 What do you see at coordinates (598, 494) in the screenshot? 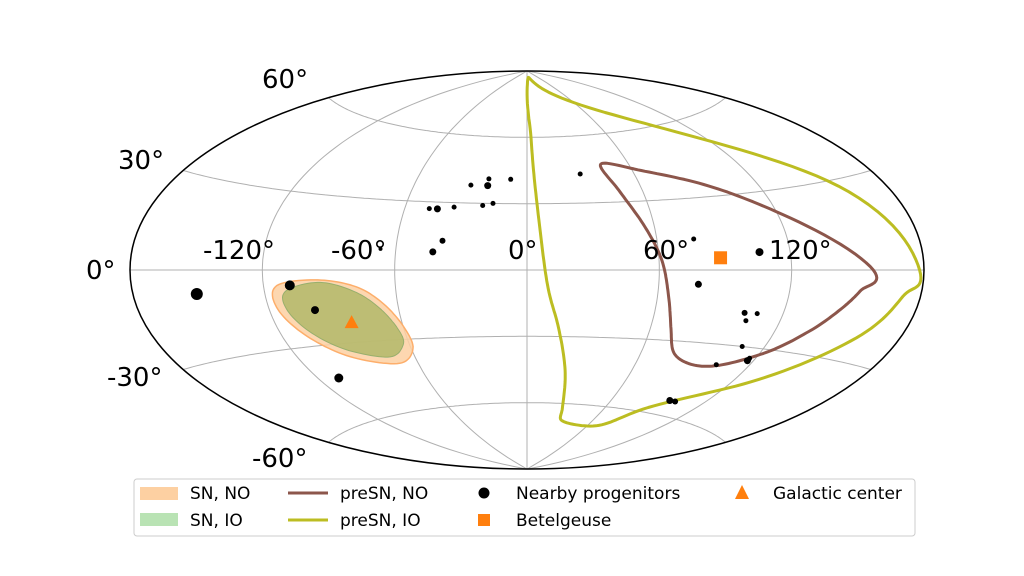
I see `legend-label-progenitors: Nearby progenitors` at bounding box center [598, 494].